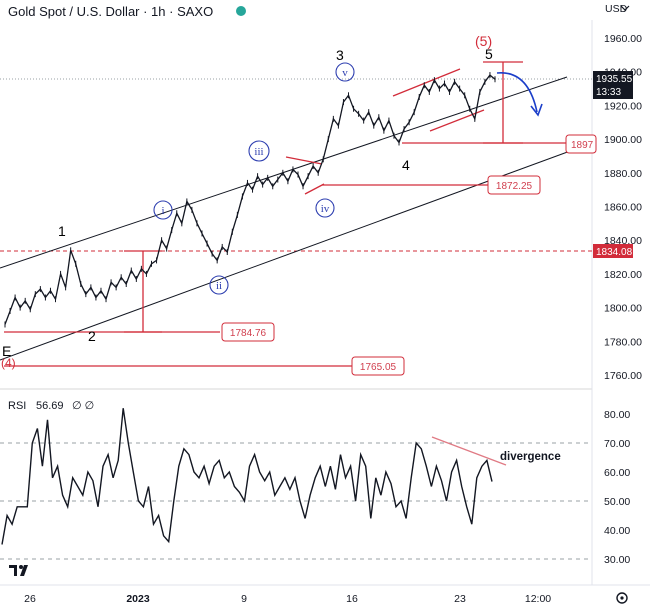 The image size is (650, 609). Describe the element at coordinates (616, 9) in the screenshot. I see `currency-label: USD` at that location.